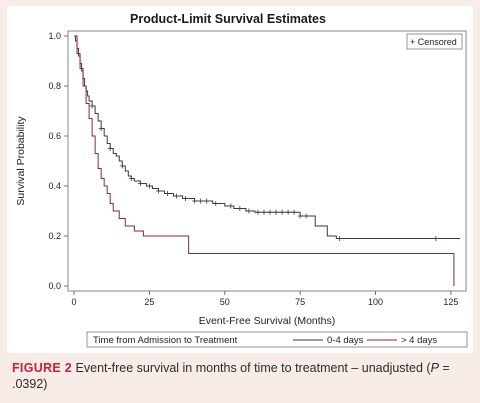 The width and height of the screenshot is (480, 403). I want to click on figure-label: FIGURE 2, so click(42, 368).